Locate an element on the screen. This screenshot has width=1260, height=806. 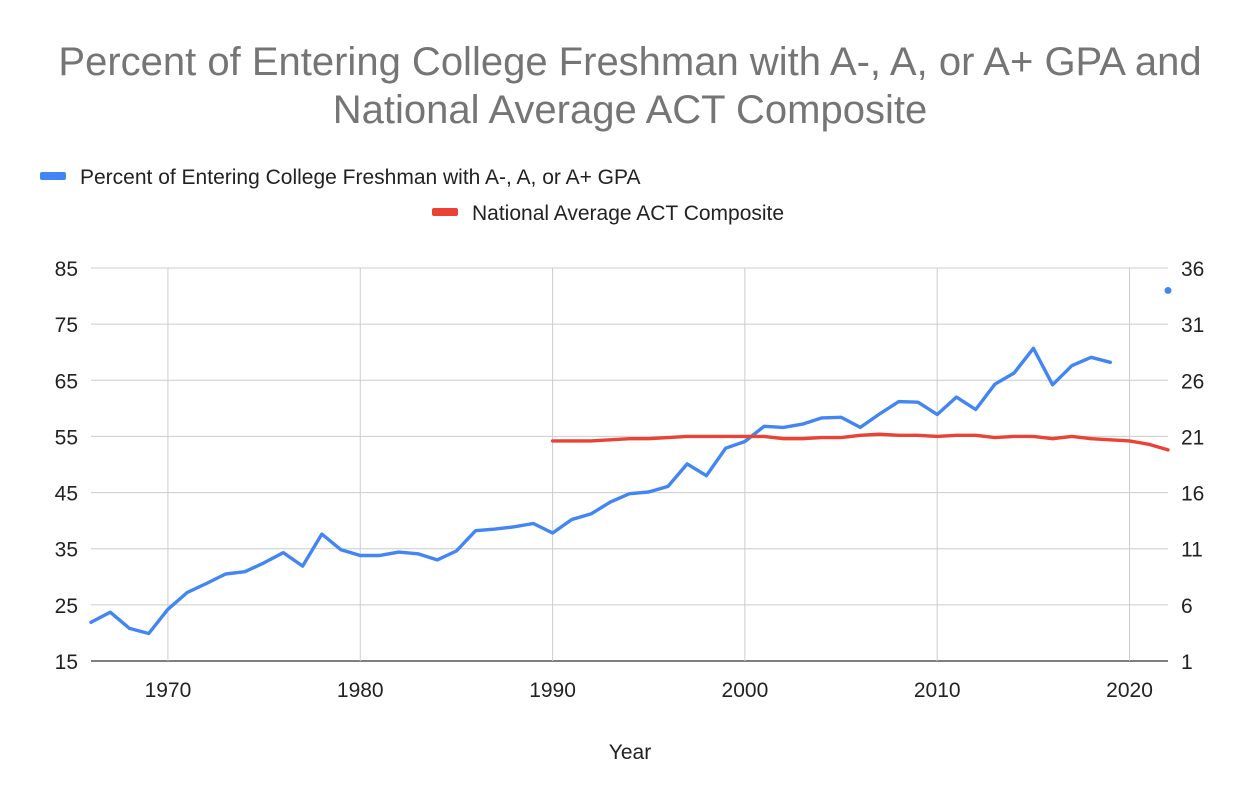
y-right-tick-label: 36 is located at coordinates (1192, 269).